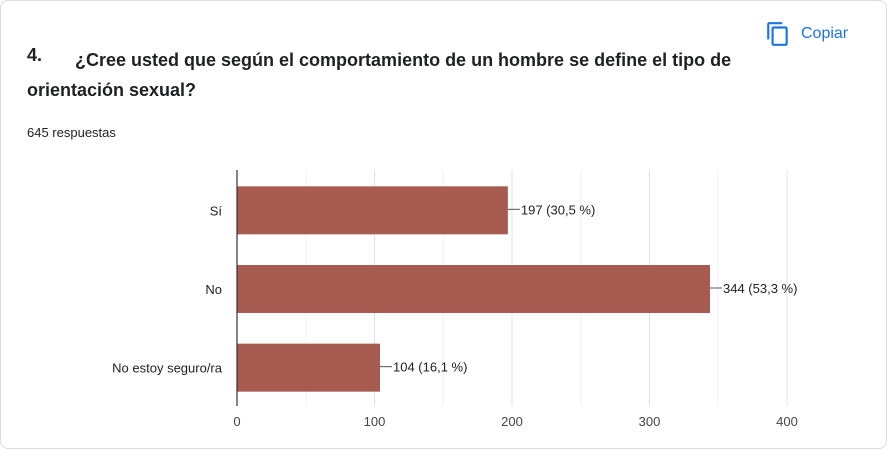 The width and height of the screenshot is (887, 449). What do you see at coordinates (778, 34) in the screenshot?
I see `copy-icon` at bounding box center [778, 34].